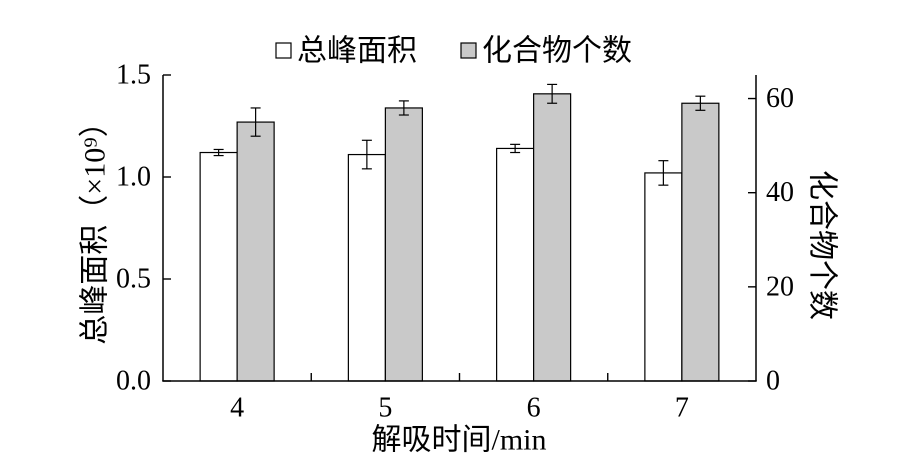 This screenshot has width=911, height=464. I want to click on left-axis-ticks: 0.0 0.5 1.0 1.5, so click(143, 228).